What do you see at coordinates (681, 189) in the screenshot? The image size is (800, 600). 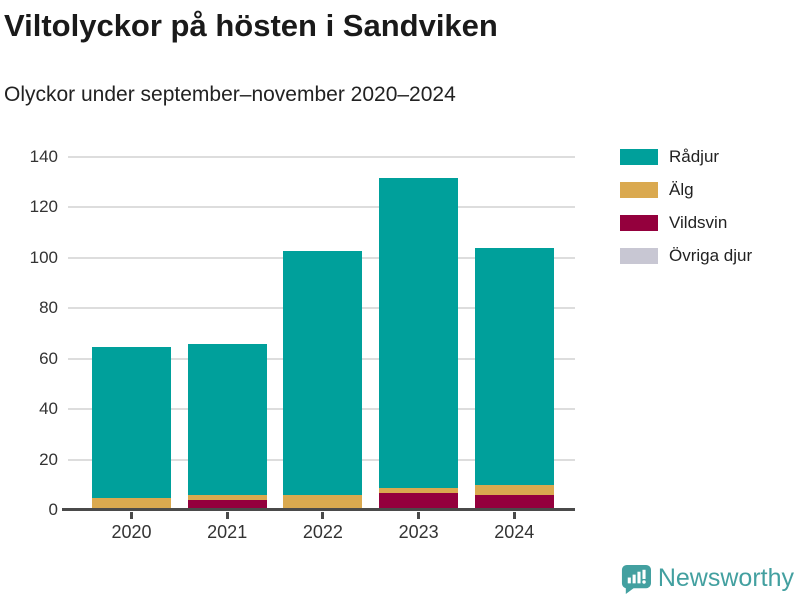 I see `legend-label: Älg` at bounding box center [681, 189].